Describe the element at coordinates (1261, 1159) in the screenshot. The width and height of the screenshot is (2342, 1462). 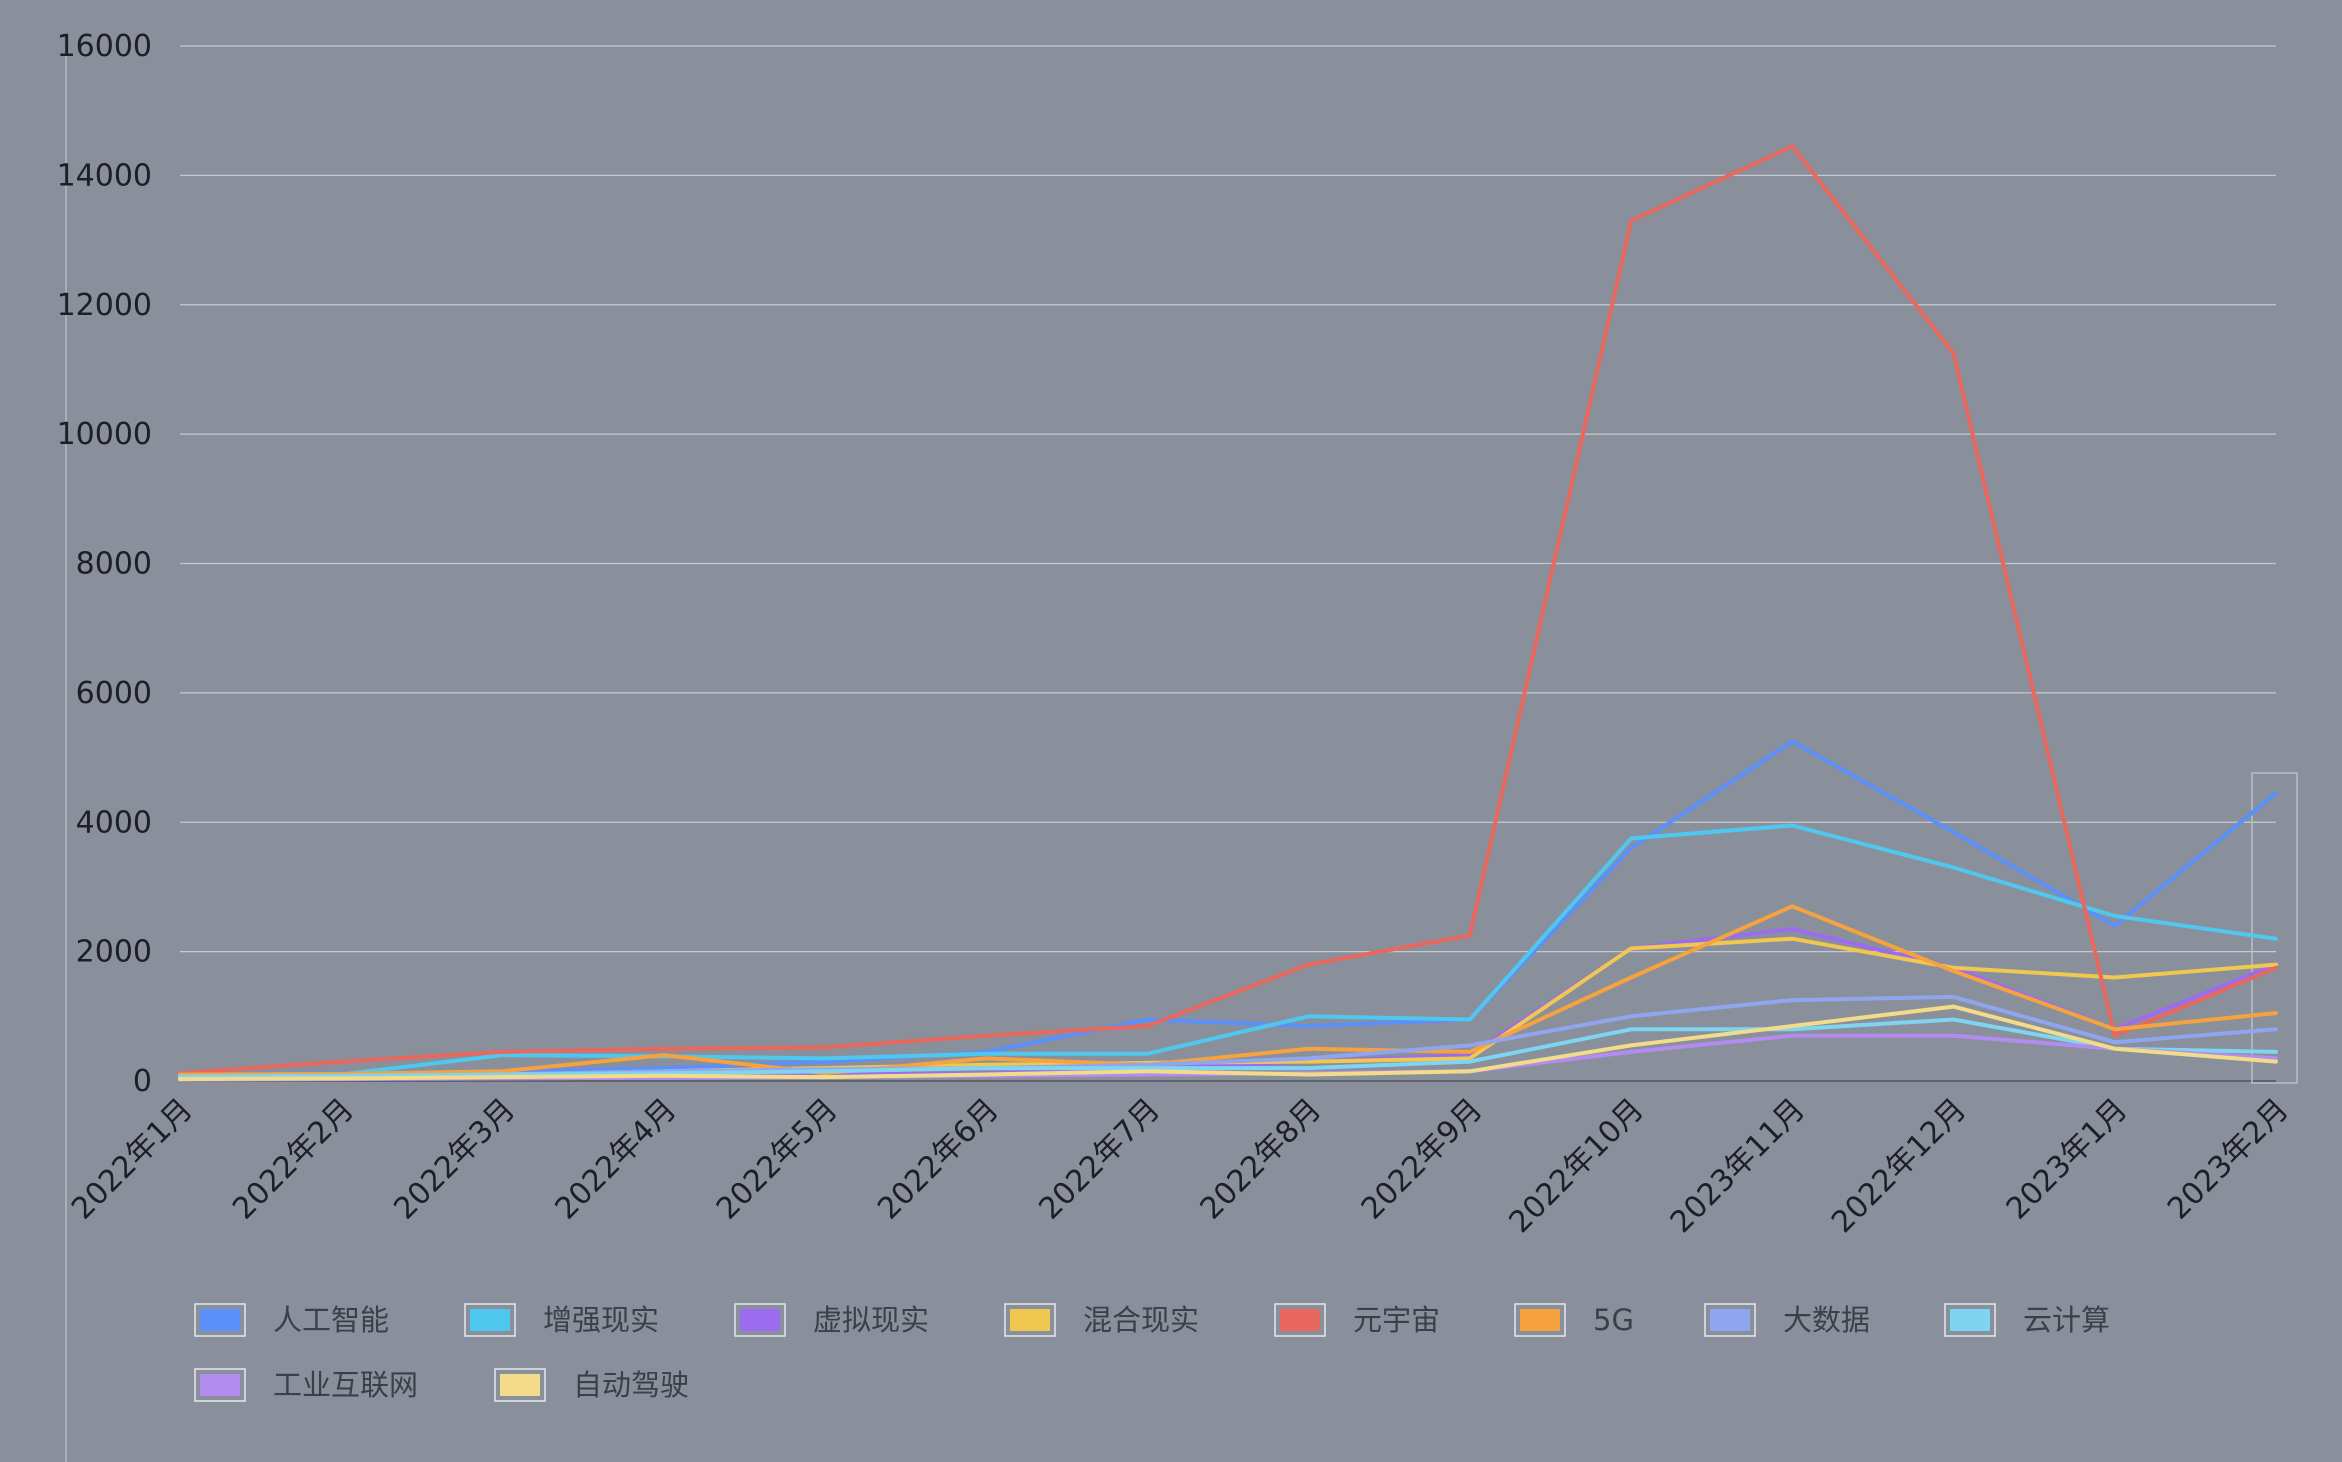
I see `x-tick-label: 2022年8月` at that location.